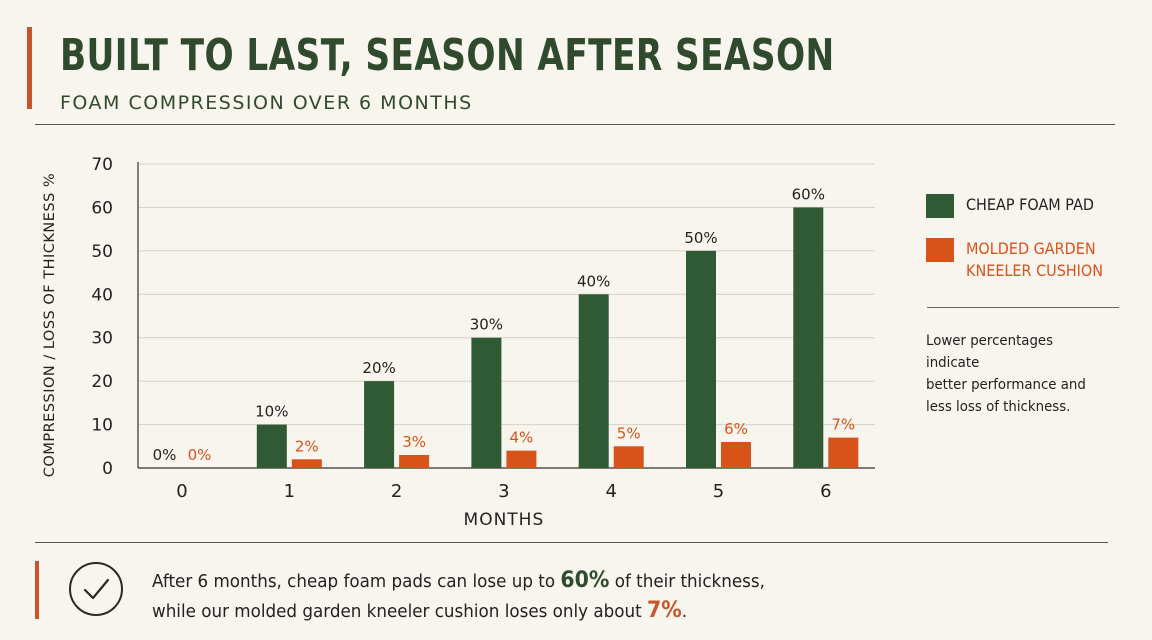 Image resolution: width=1152 pixels, height=640 pixels. Describe the element at coordinates (990, 352) in the screenshot. I see `legend-note-line1: Lower percentages indicate` at that location.